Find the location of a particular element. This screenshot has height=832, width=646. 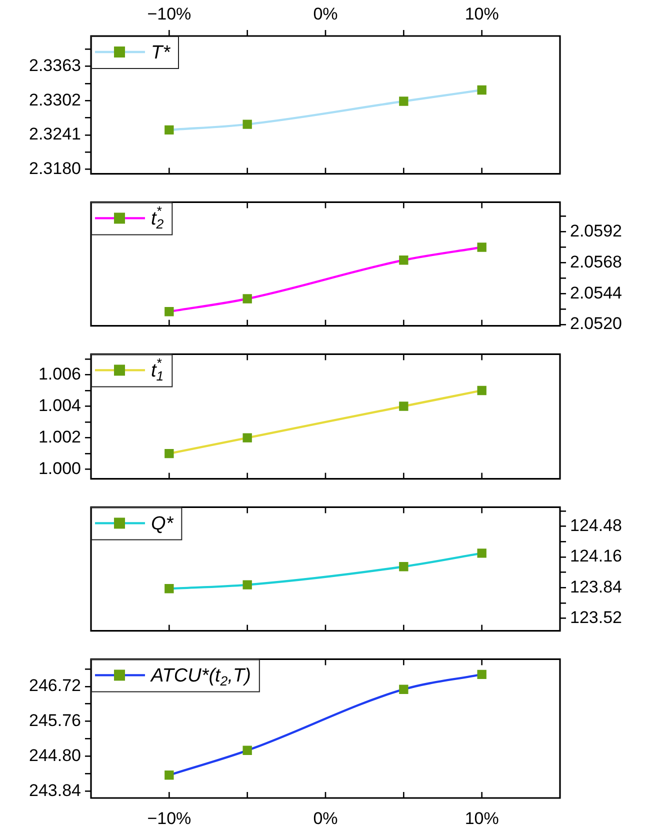

y2-tick-label: 2.0568 is located at coordinates (596, 262).